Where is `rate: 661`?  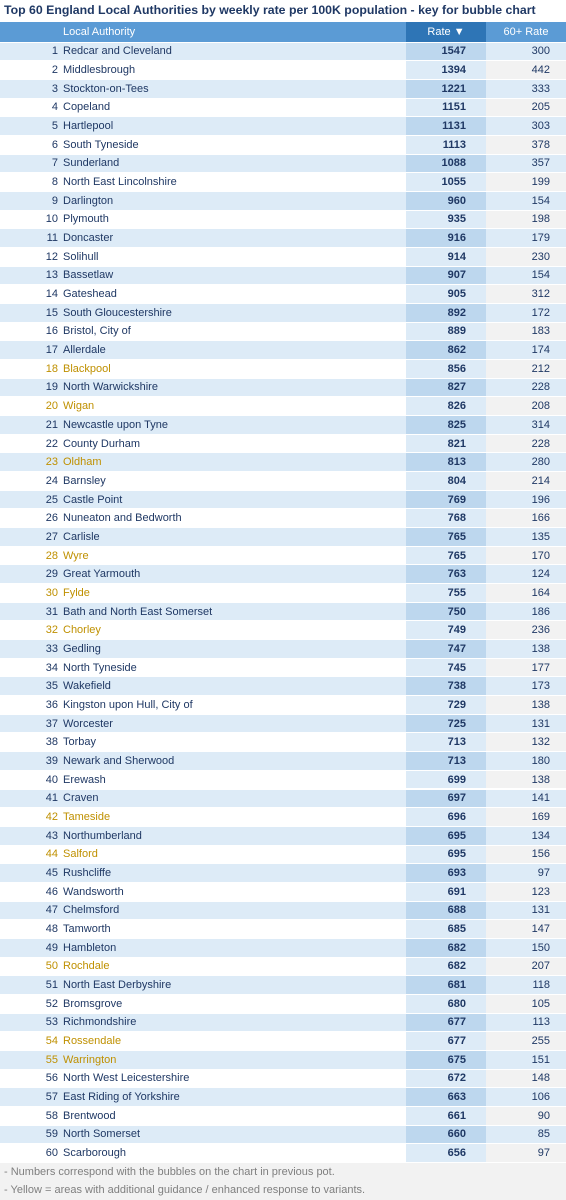
rate: 661 is located at coordinates (446, 1115).